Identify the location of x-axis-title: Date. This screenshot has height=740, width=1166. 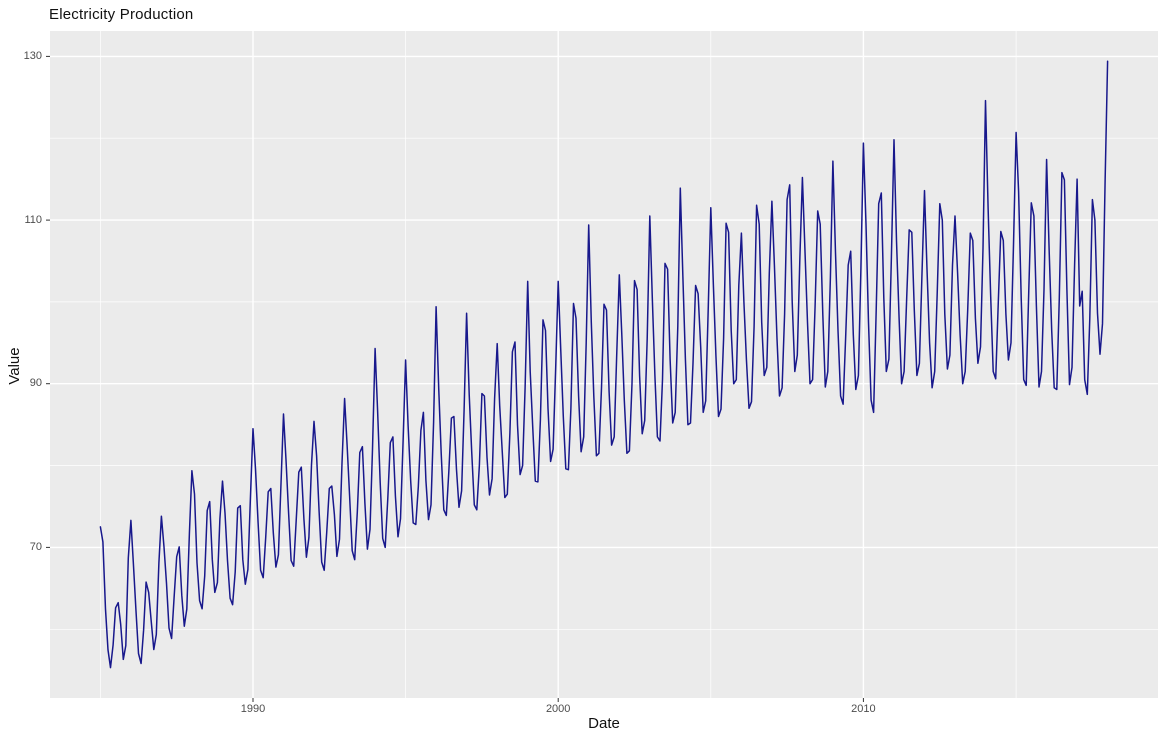
(604, 723).